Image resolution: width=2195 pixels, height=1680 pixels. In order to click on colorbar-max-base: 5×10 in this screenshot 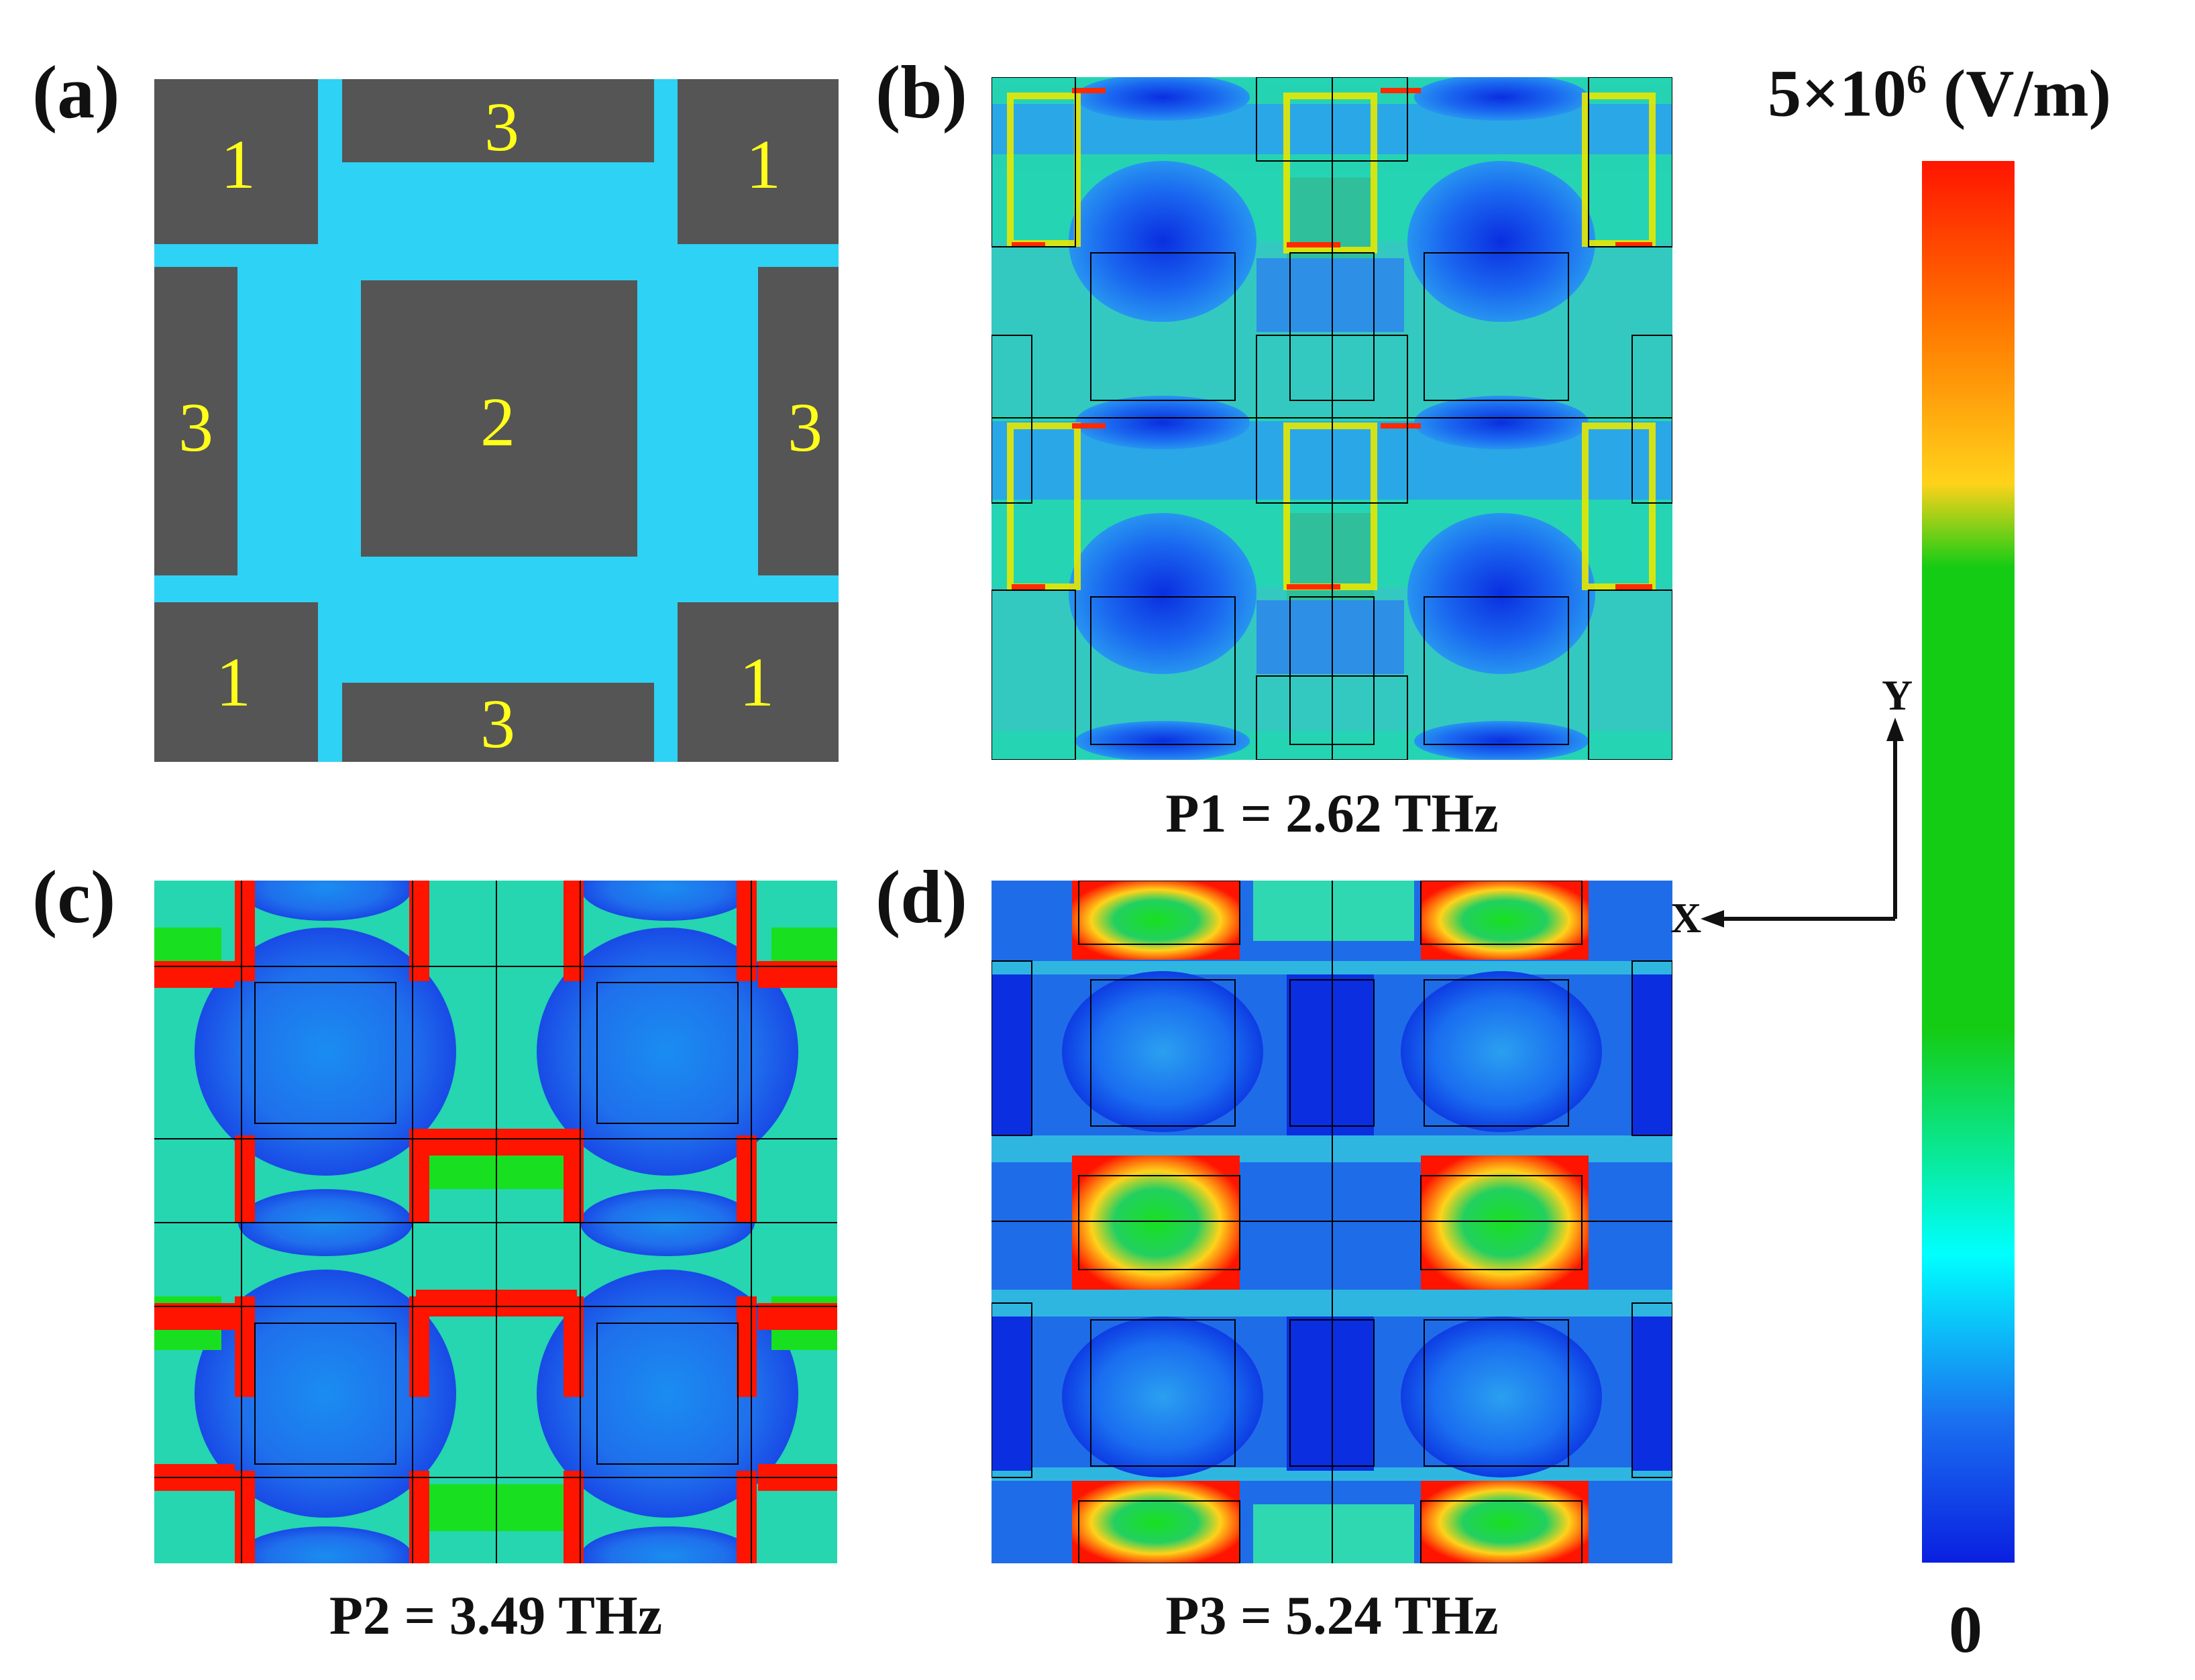, I will do `click(1837, 93)`.